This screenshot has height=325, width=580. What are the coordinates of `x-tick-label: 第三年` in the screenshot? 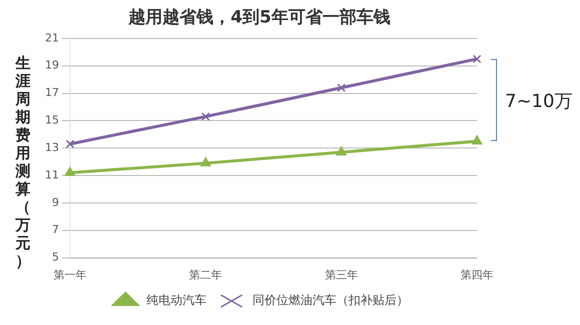 It's located at (341, 275).